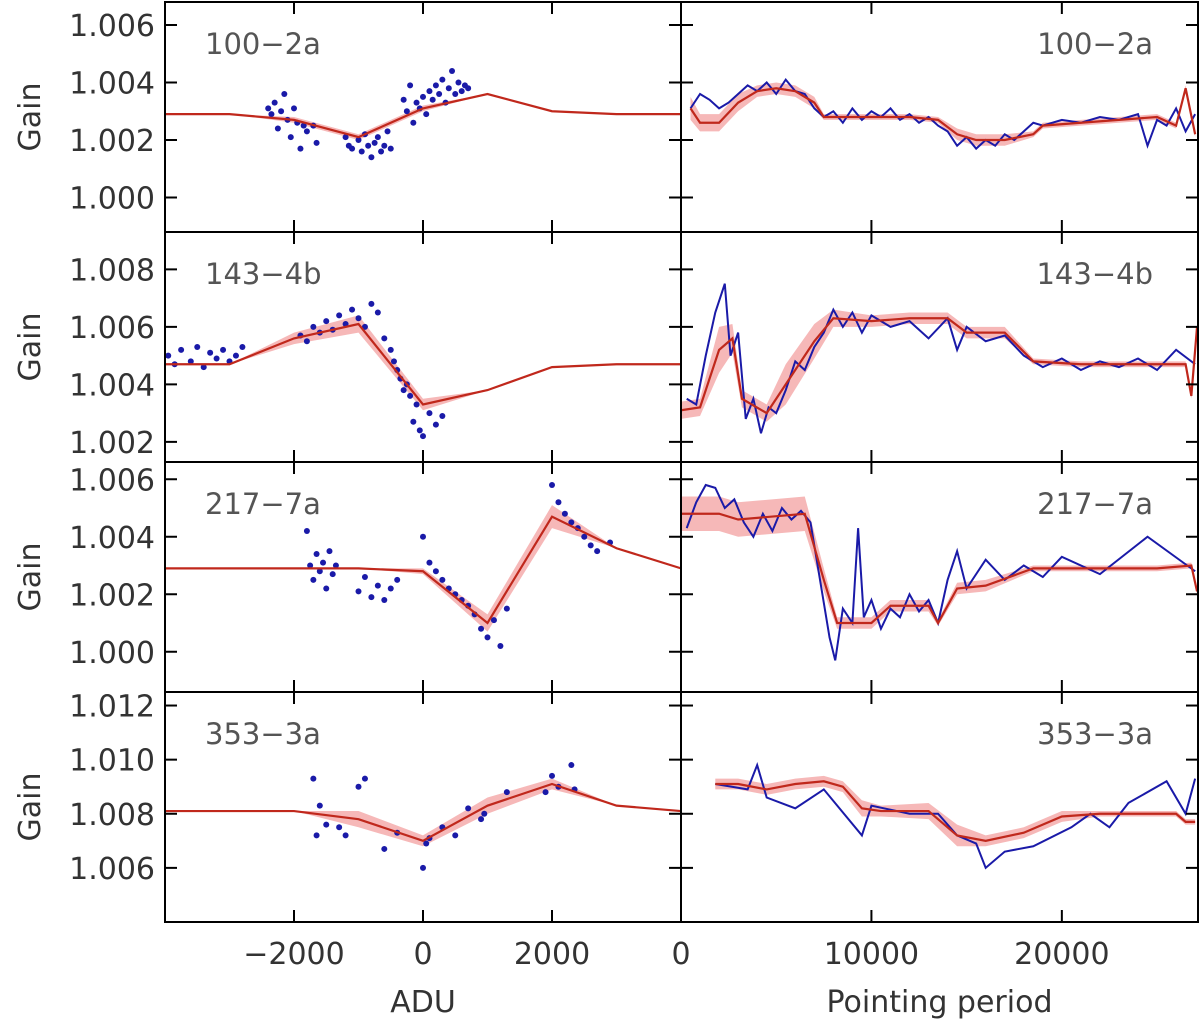  What do you see at coordinates (30, 117) in the screenshot?
I see `y-axis-label: Gain` at bounding box center [30, 117].